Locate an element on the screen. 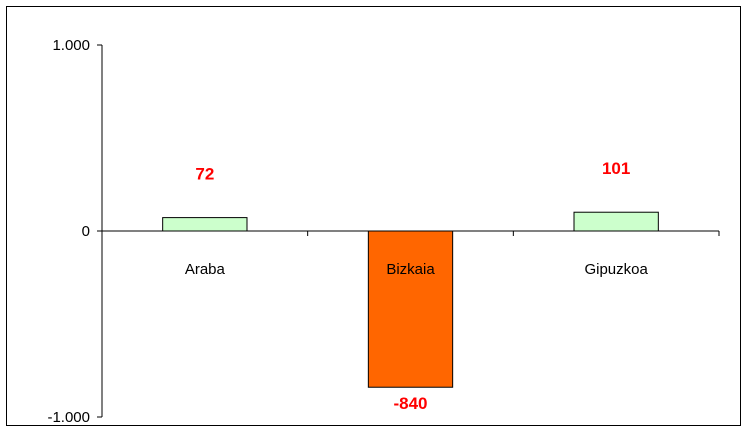 The image size is (747, 432). bar-bizkaia is located at coordinates (410, 309).